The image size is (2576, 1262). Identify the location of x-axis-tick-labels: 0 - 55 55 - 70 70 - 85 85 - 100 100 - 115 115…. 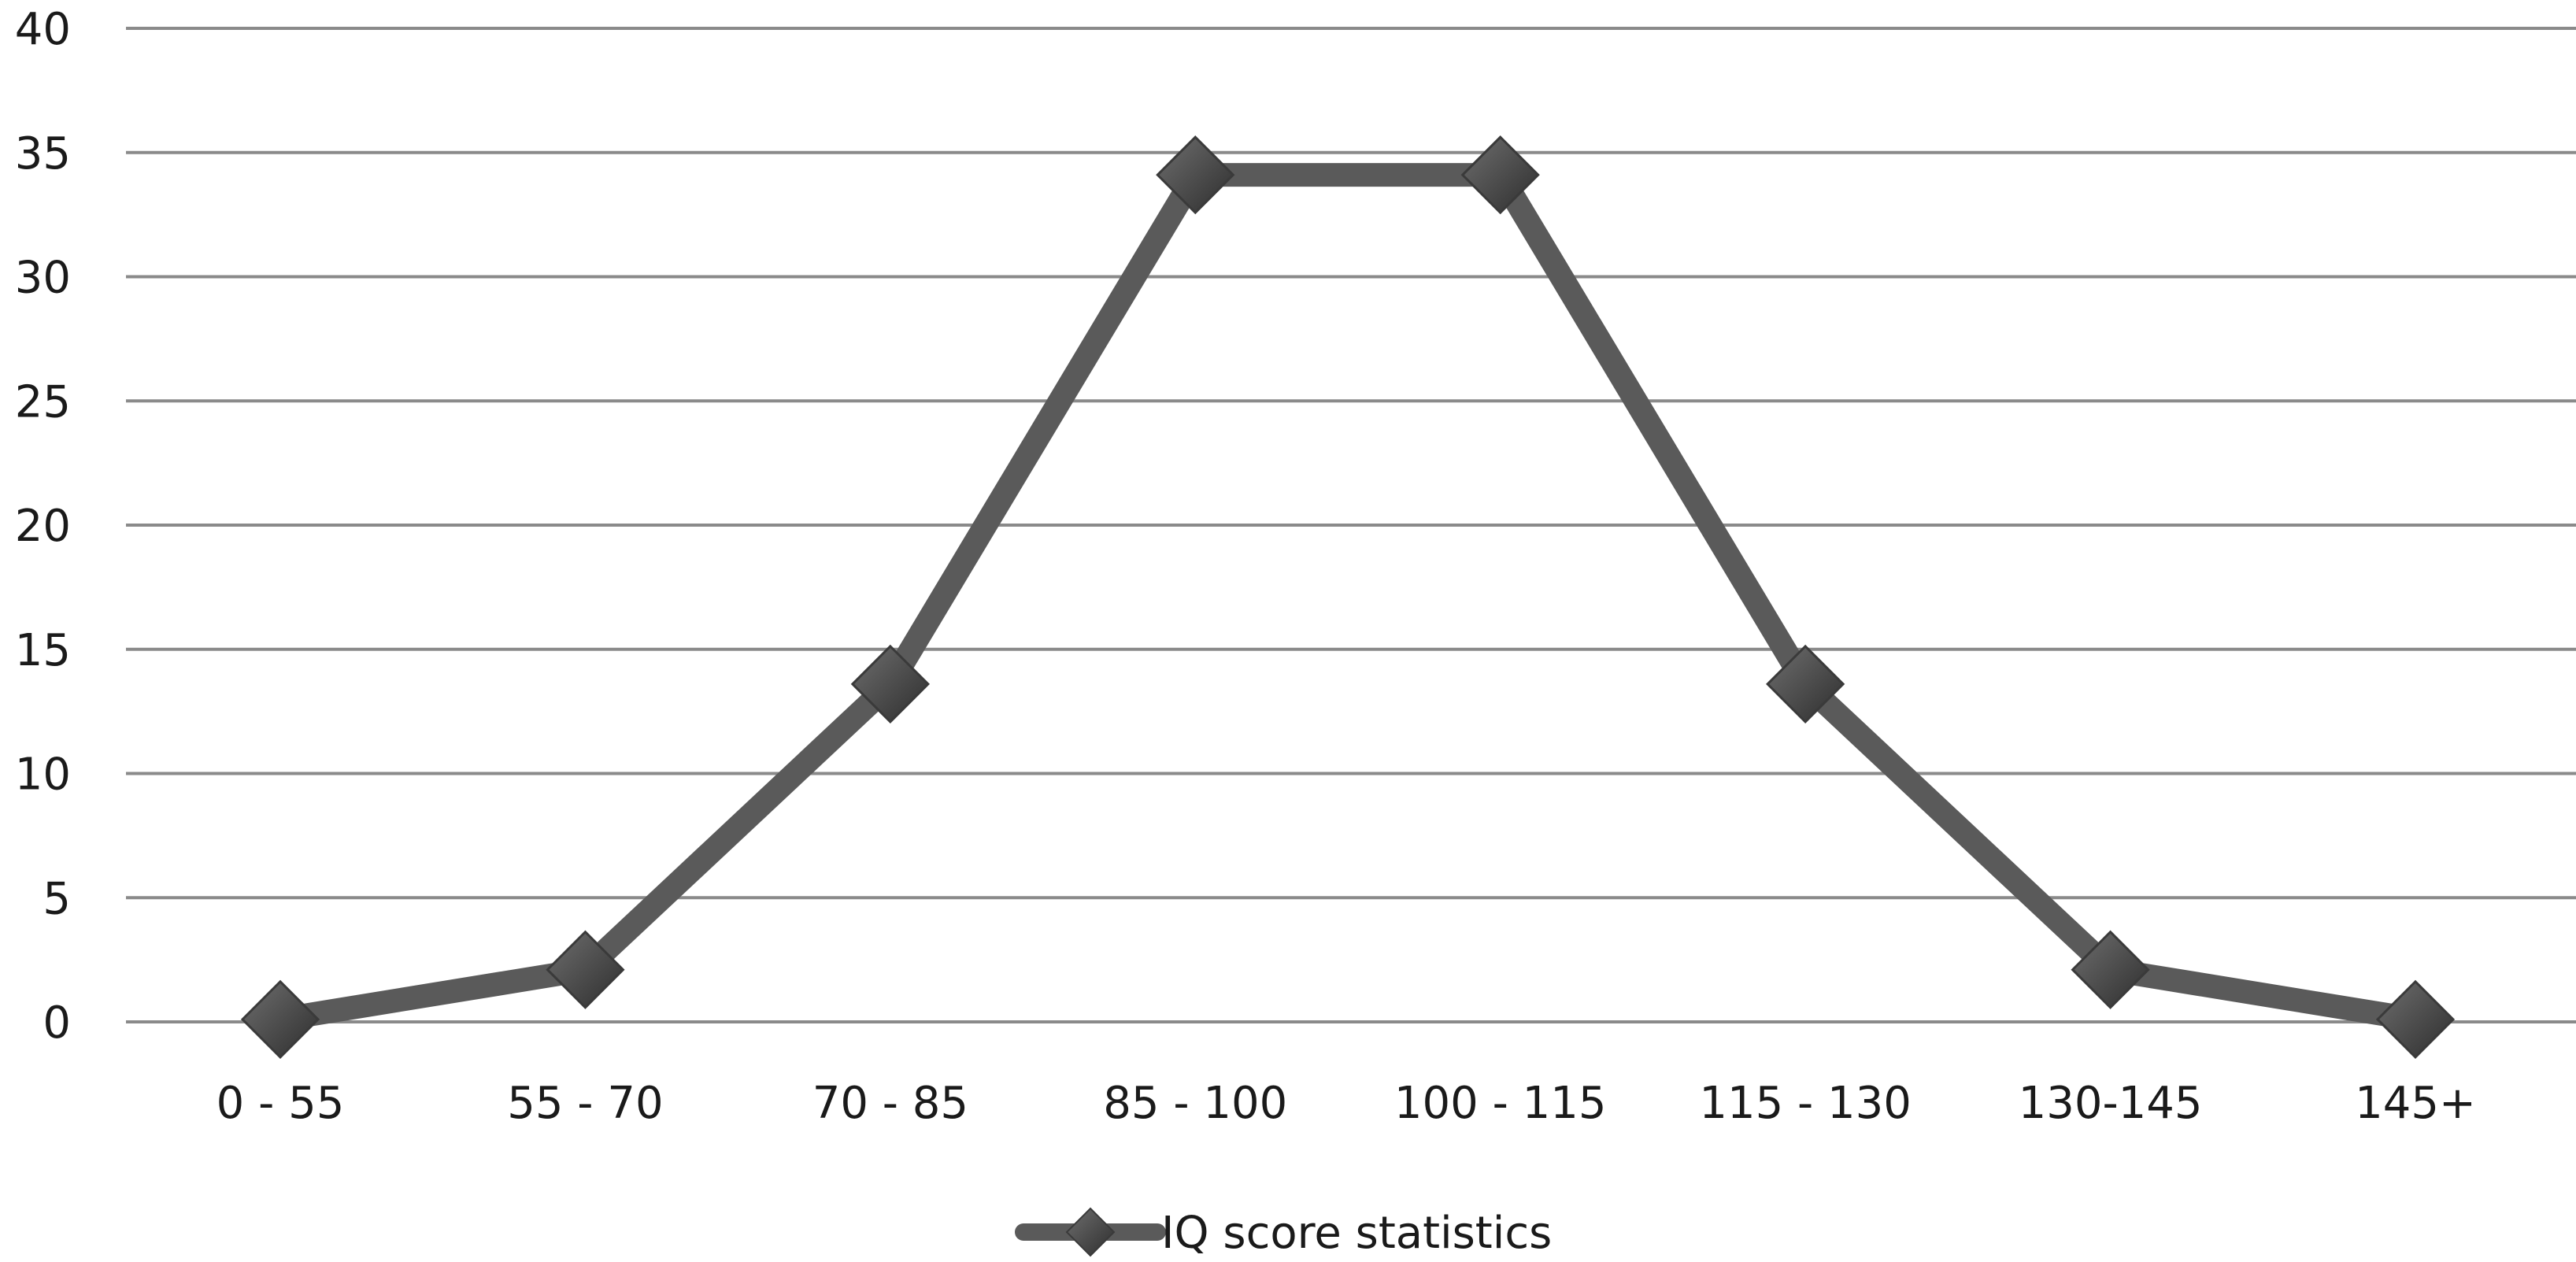
(1346, 1103).